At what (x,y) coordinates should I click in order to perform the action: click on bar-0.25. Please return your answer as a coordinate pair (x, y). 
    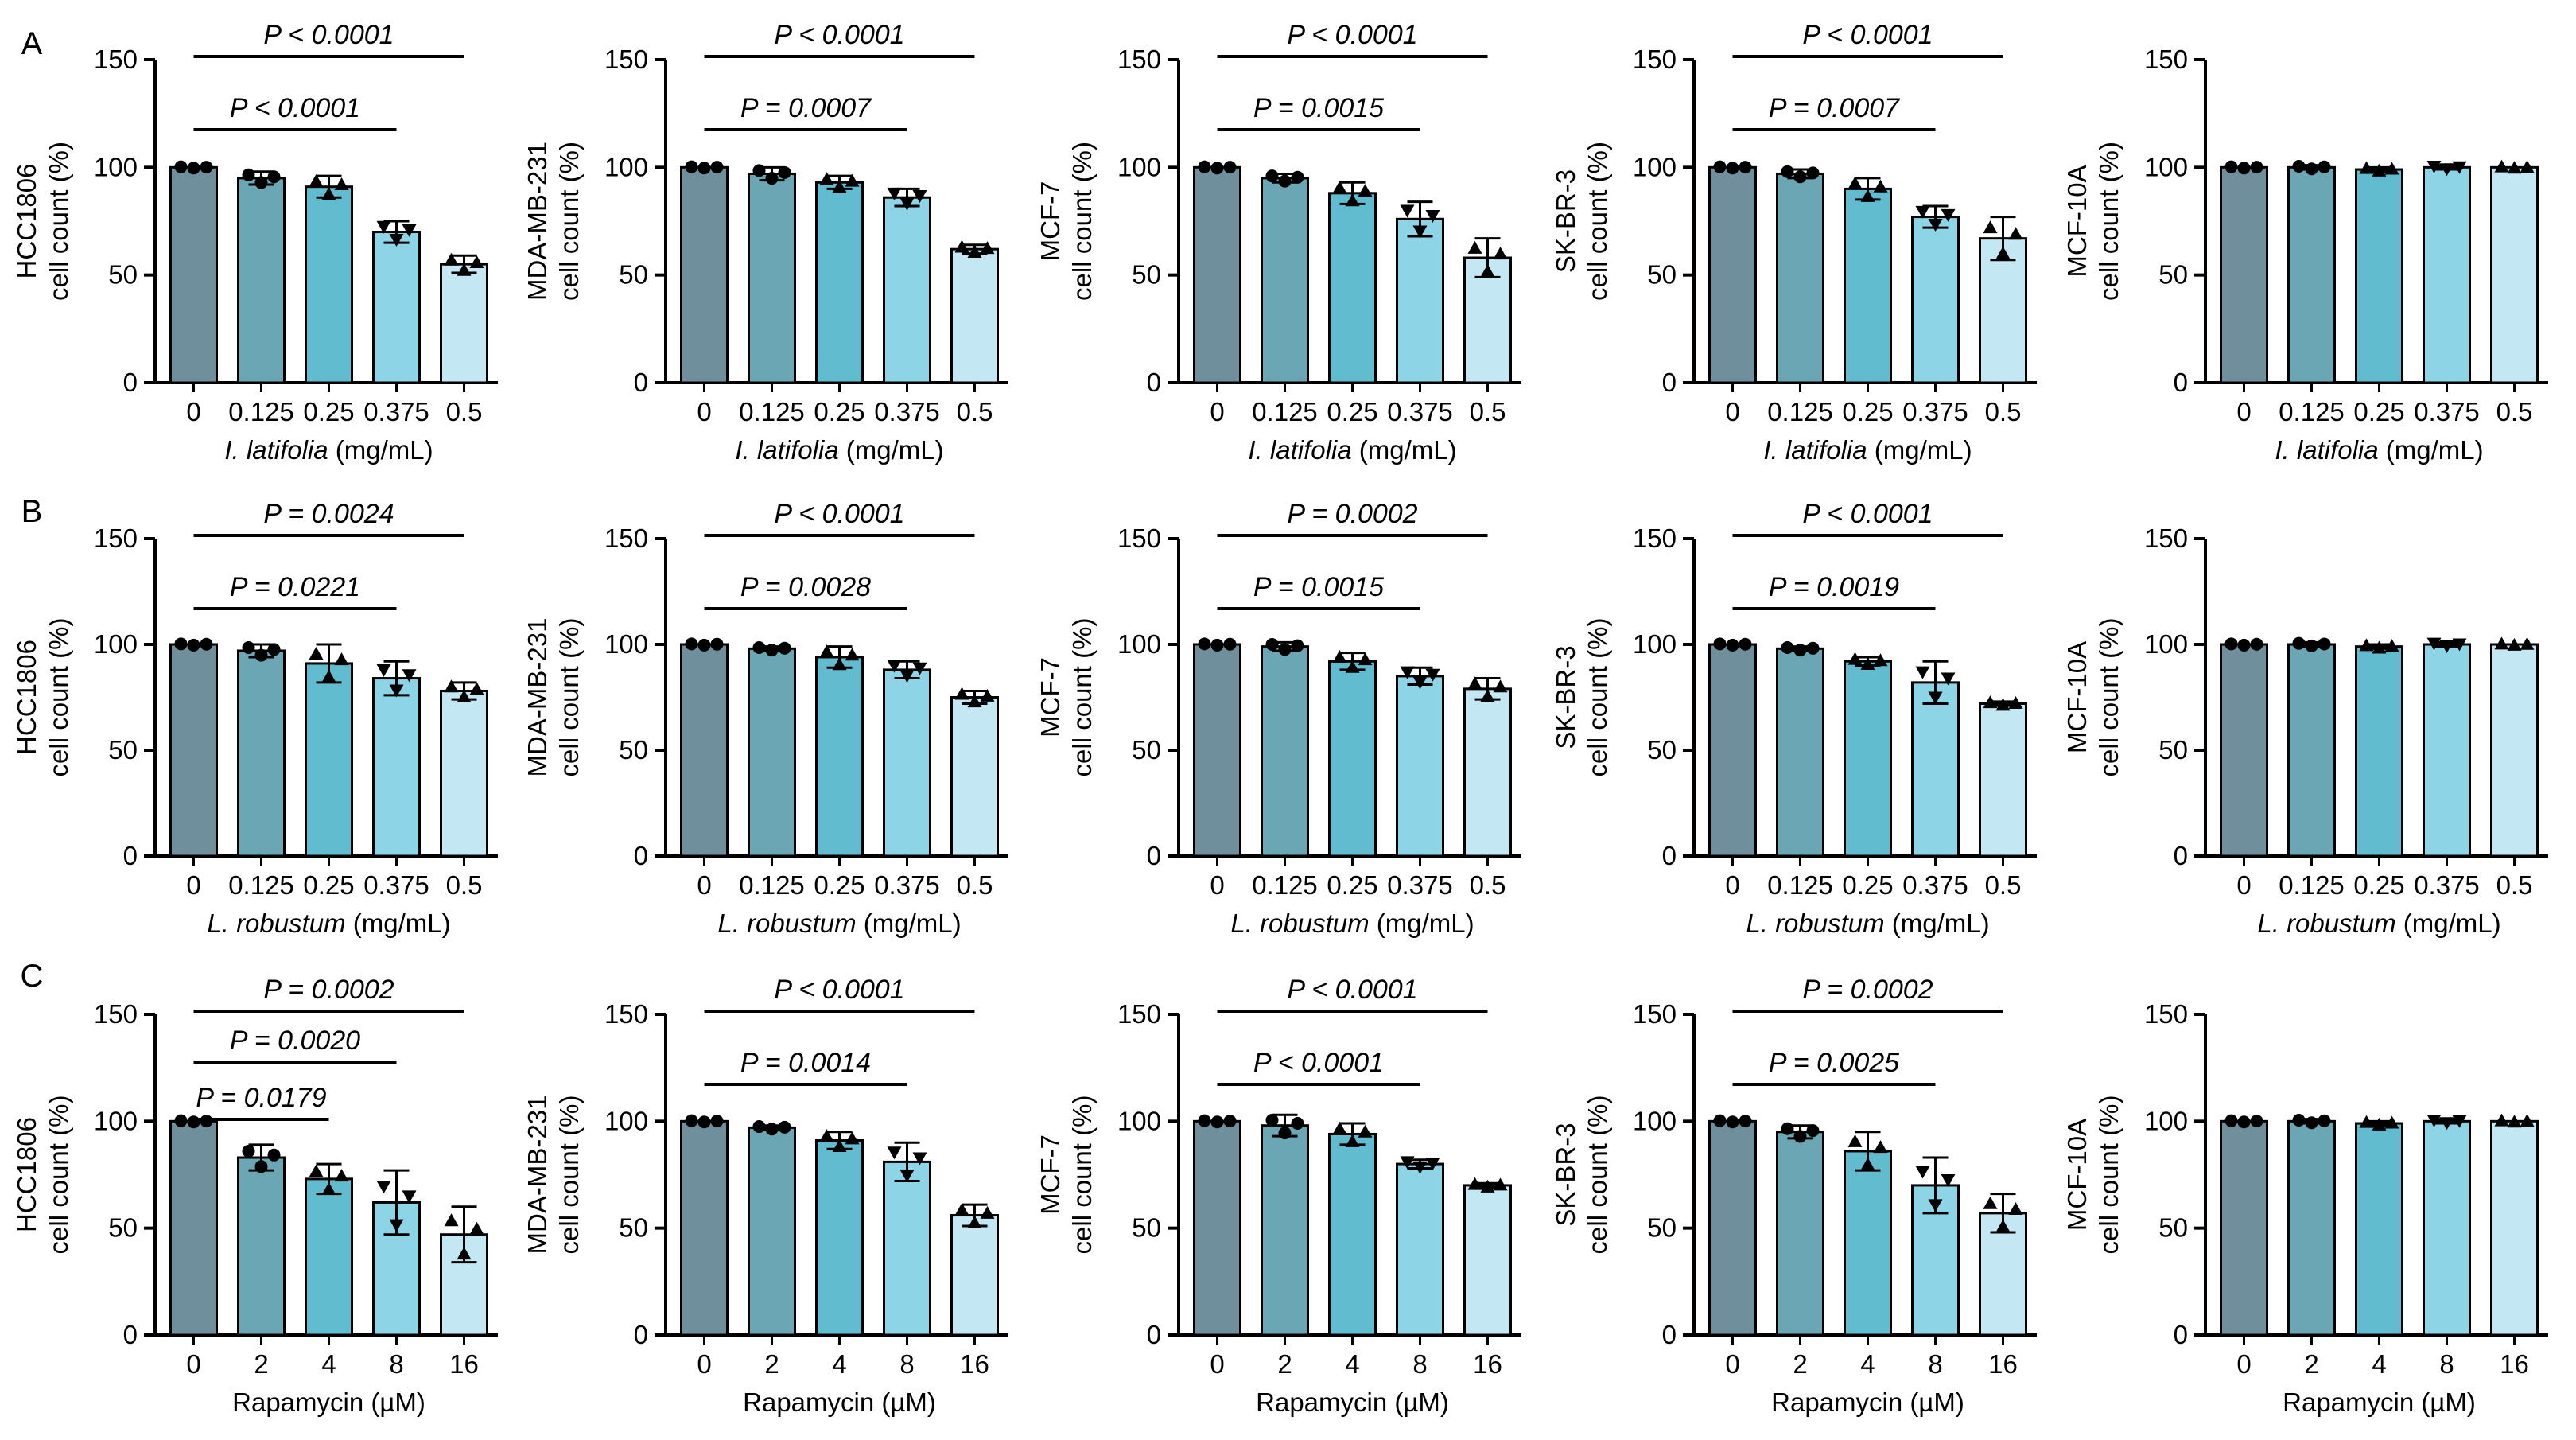
    Looking at the image, I should click on (2379, 276).